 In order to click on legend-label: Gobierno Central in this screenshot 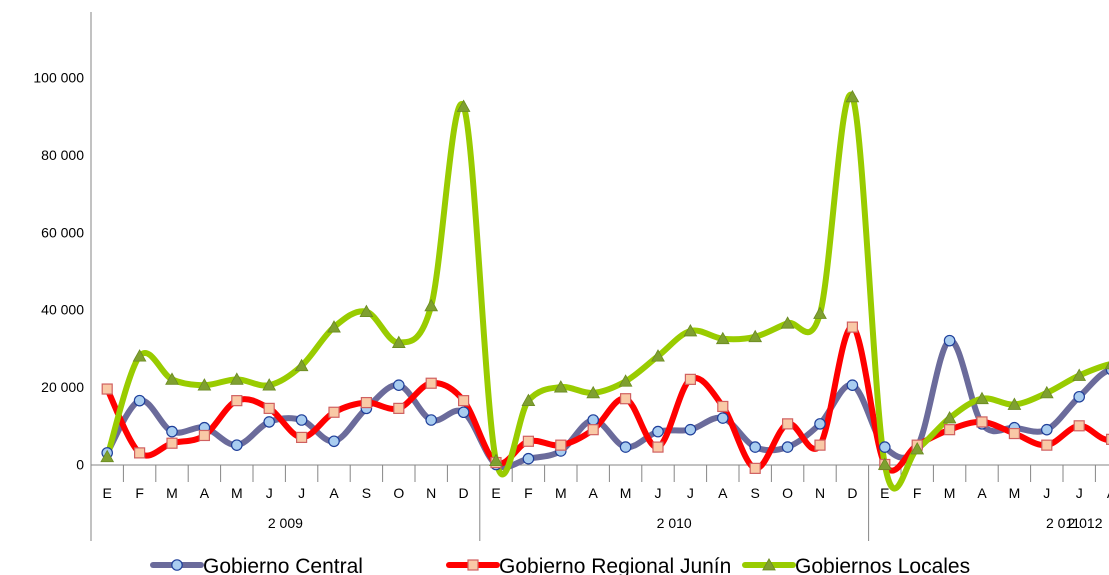, I will do `click(283, 565)`.